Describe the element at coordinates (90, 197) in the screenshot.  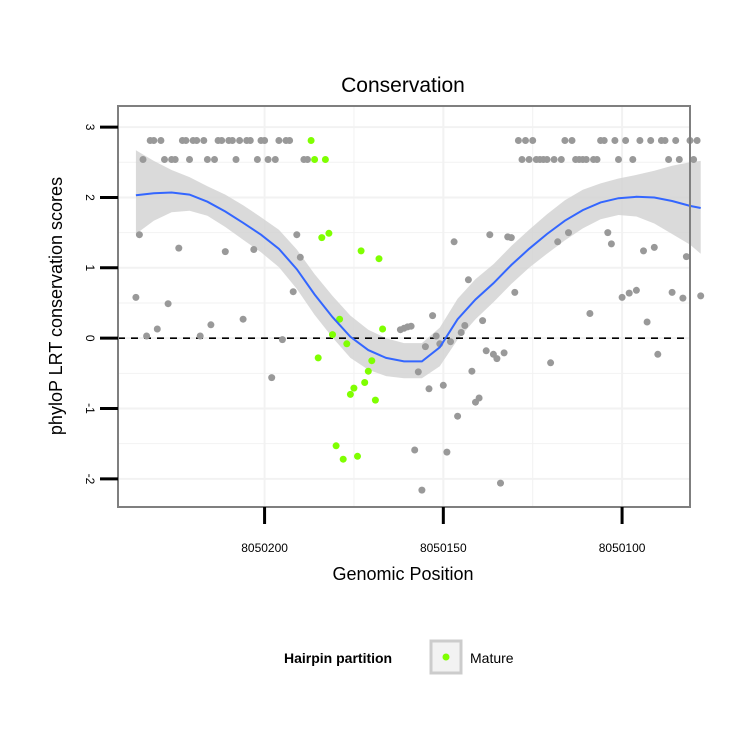
I see `y-tick-label: 2` at that location.